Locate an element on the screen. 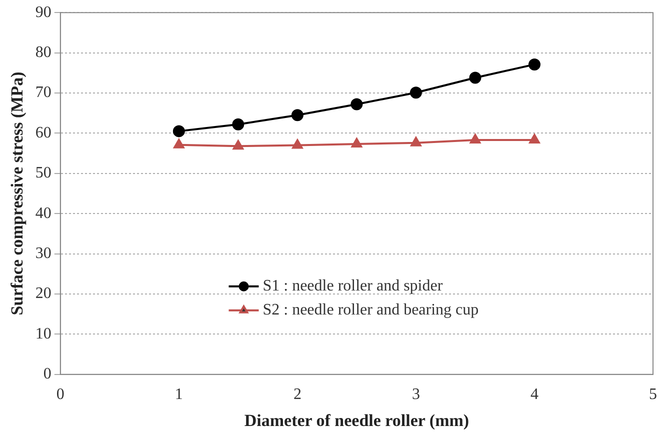  y-tick-label: 90 is located at coordinates (43, 12).